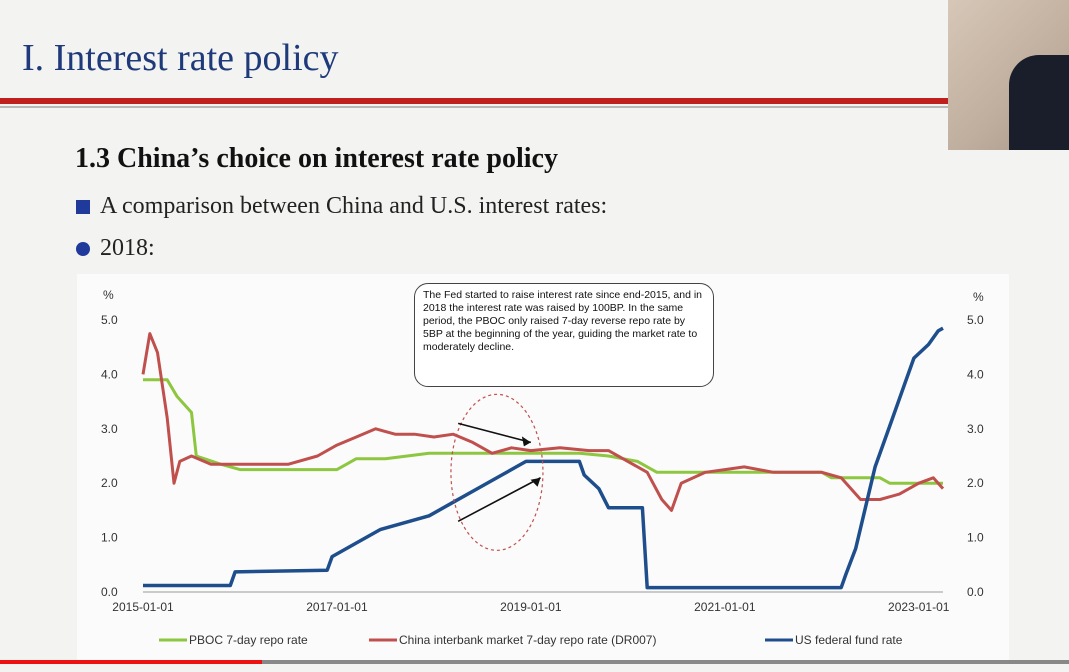 This screenshot has height=672, width=1069. I want to click on annotation-arrowhead-lower, so click(535, 482).